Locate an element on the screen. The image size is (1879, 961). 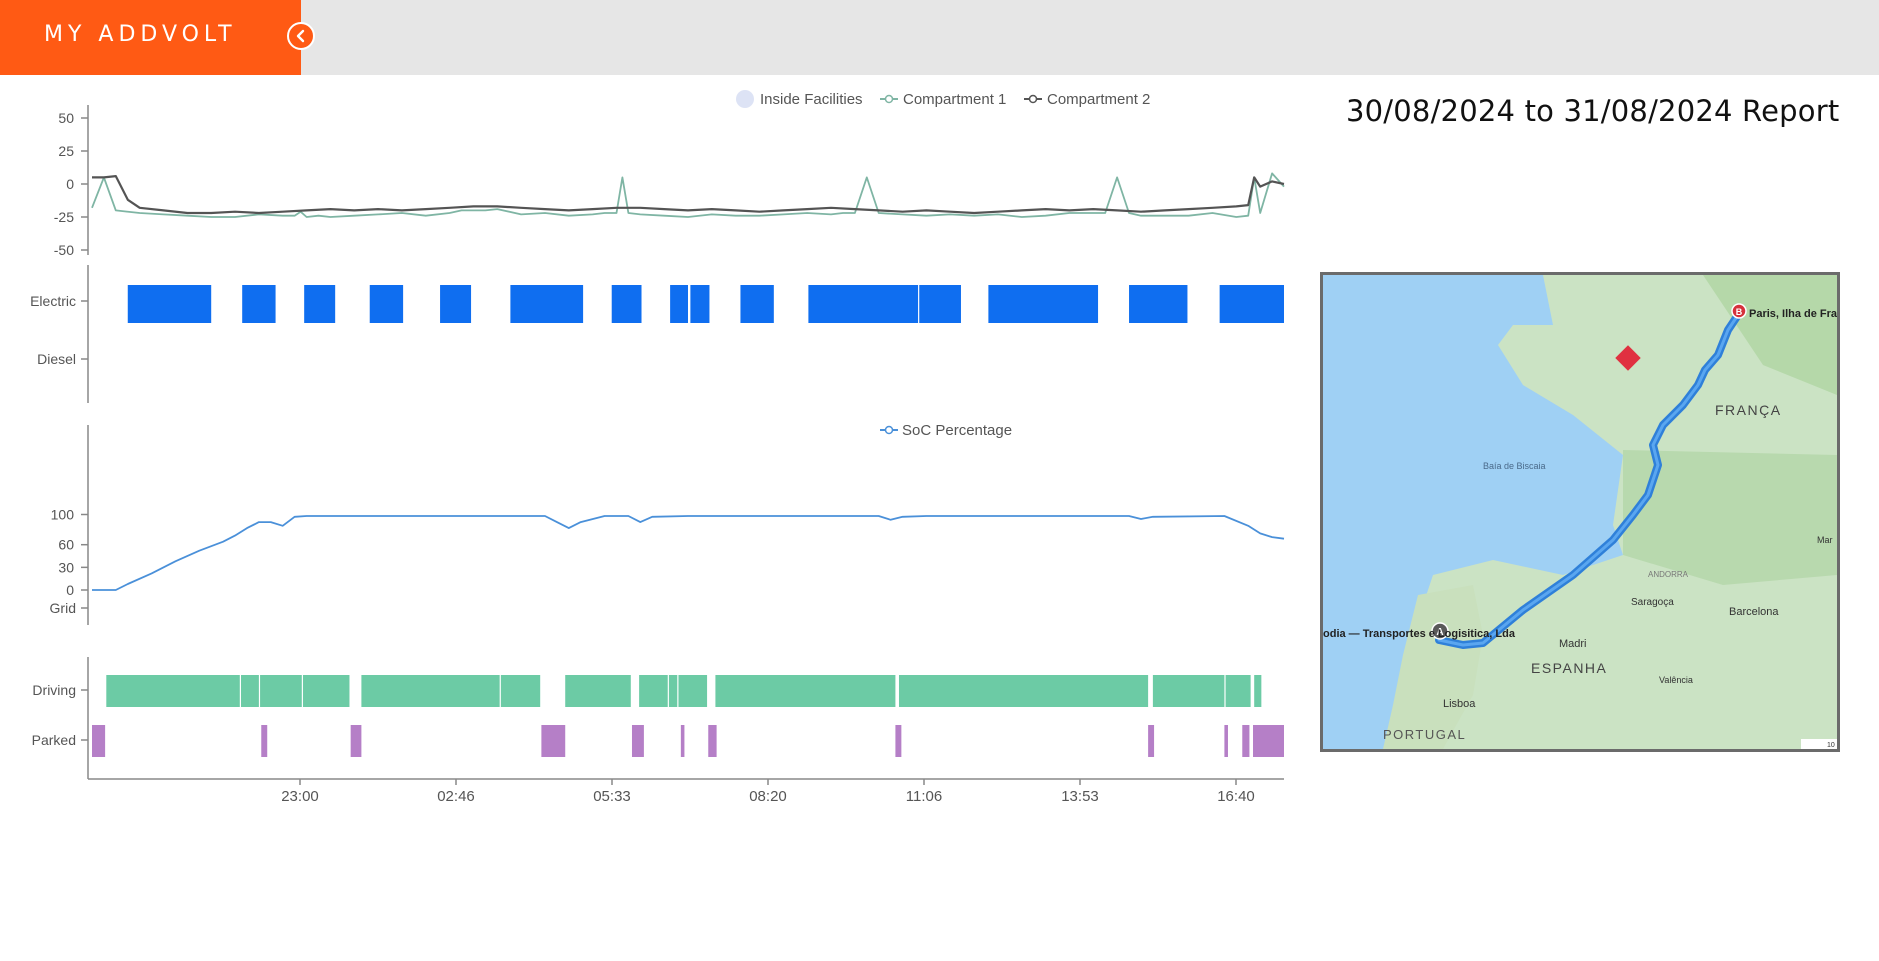
collapse-sidebar-button is located at coordinates (301, 36).